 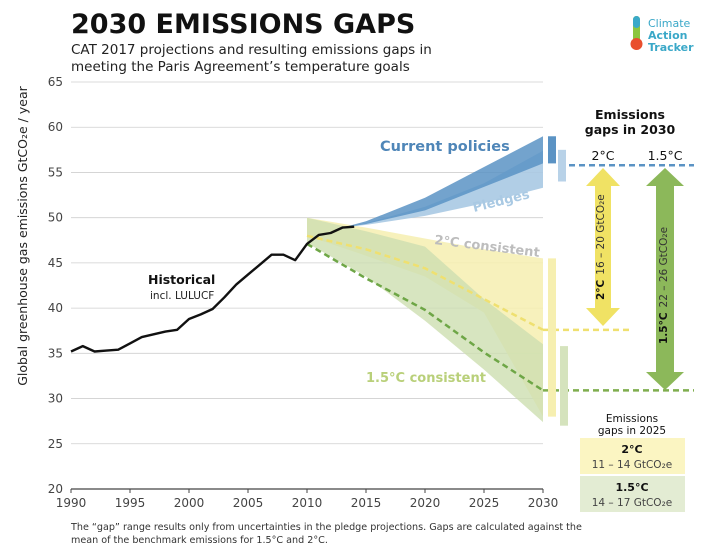 I want to click on y-tick-label-35: 35, so click(x=55, y=353).